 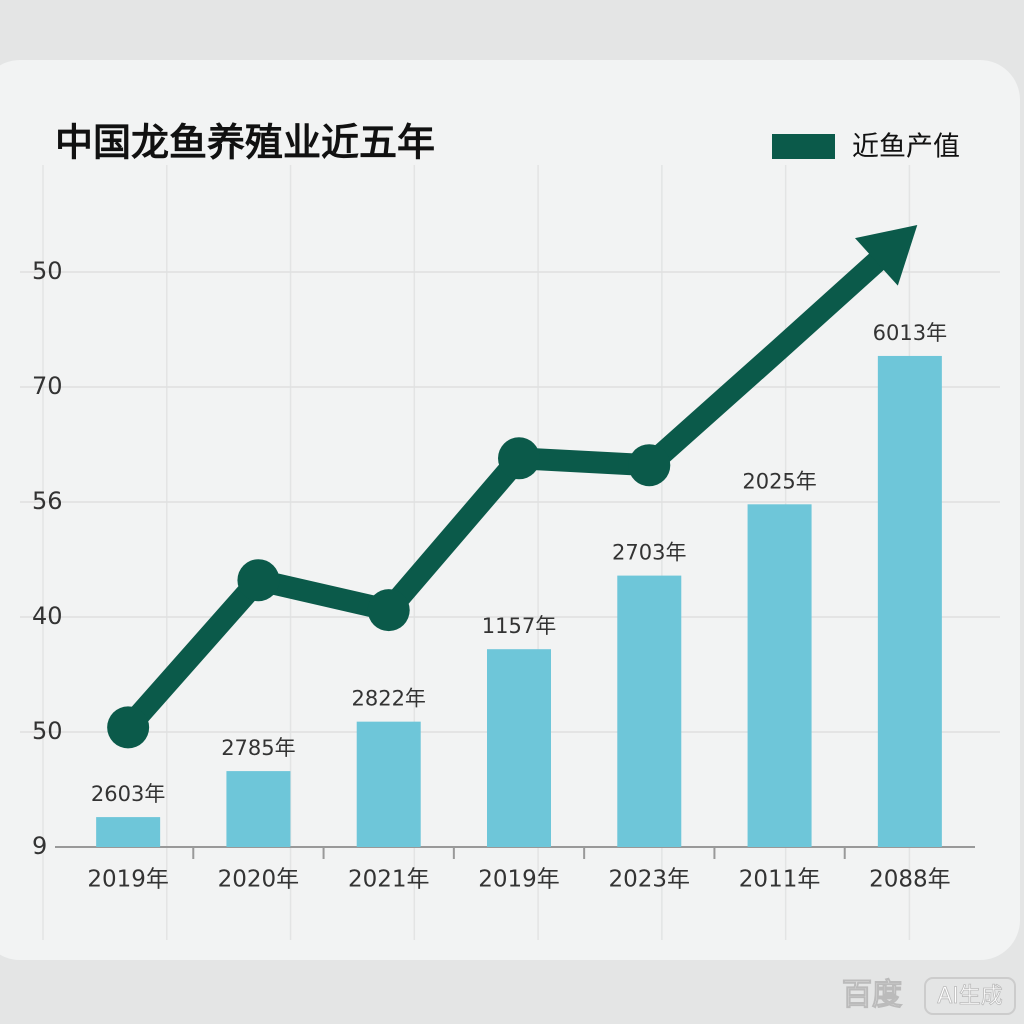 I want to click on x-tick-label: 2021年, so click(x=389, y=880).